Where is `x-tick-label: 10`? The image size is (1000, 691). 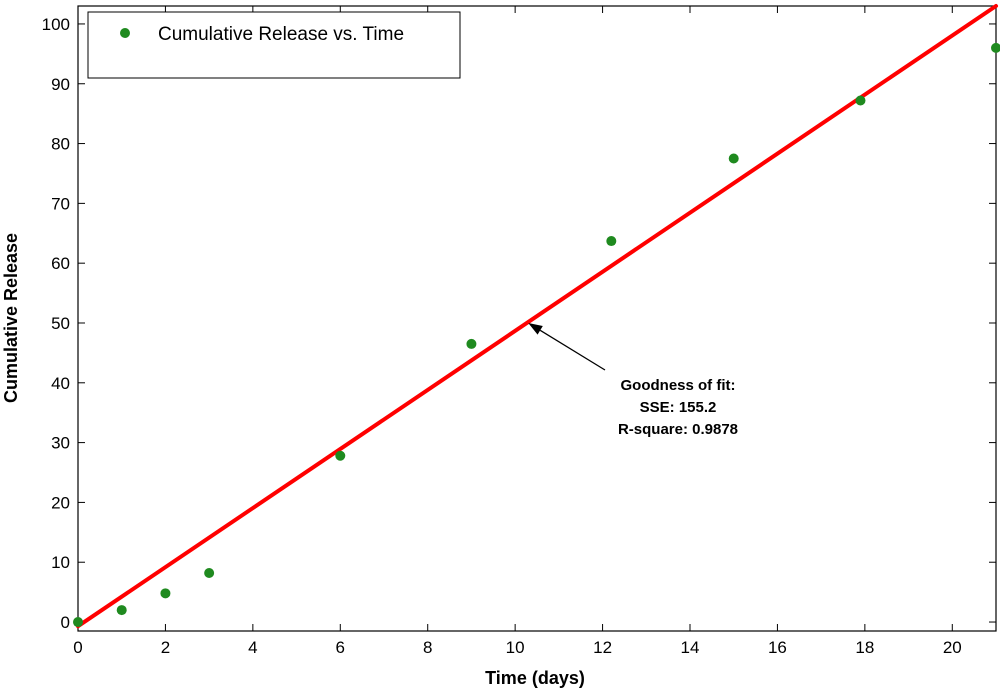 x-tick-label: 10 is located at coordinates (515, 647).